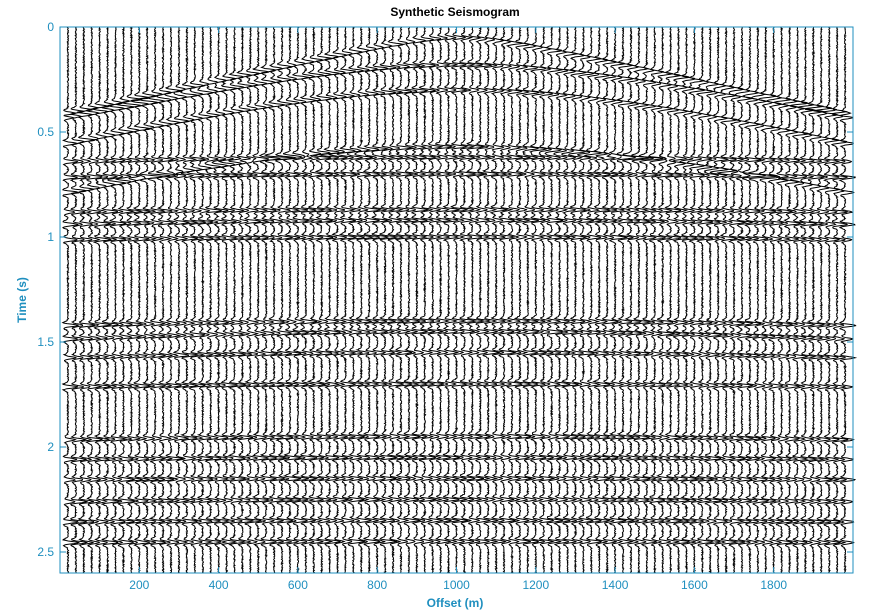  What do you see at coordinates (45, 552) in the screenshot?
I see `y-tick-label: 2.5` at bounding box center [45, 552].